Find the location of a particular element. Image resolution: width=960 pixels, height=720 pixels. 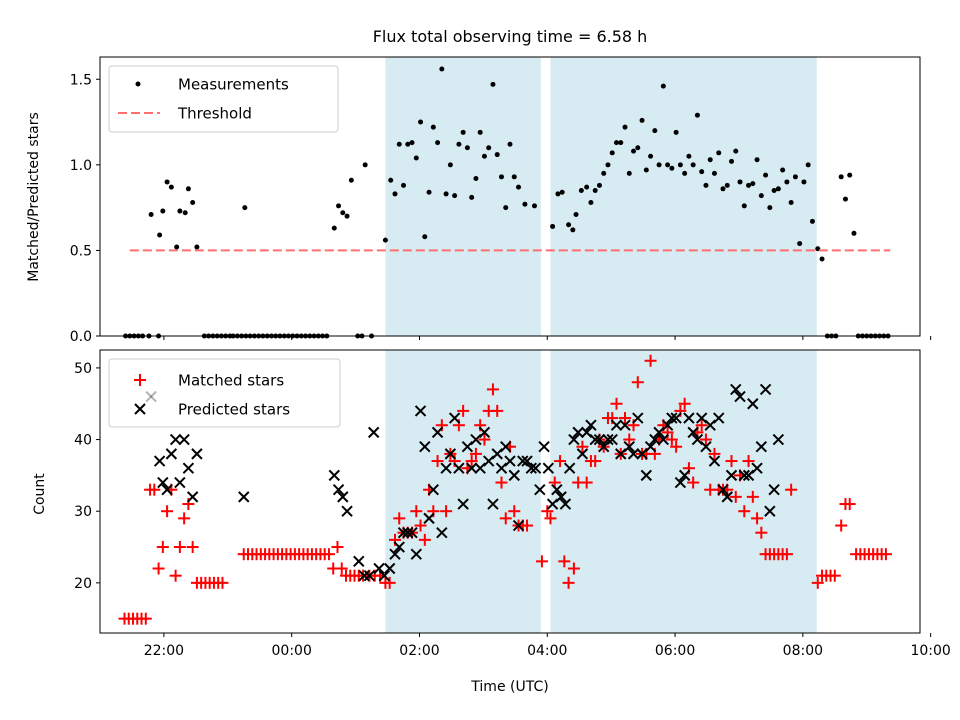

legend-measurements-label: Measurements is located at coordinates (233, 85).